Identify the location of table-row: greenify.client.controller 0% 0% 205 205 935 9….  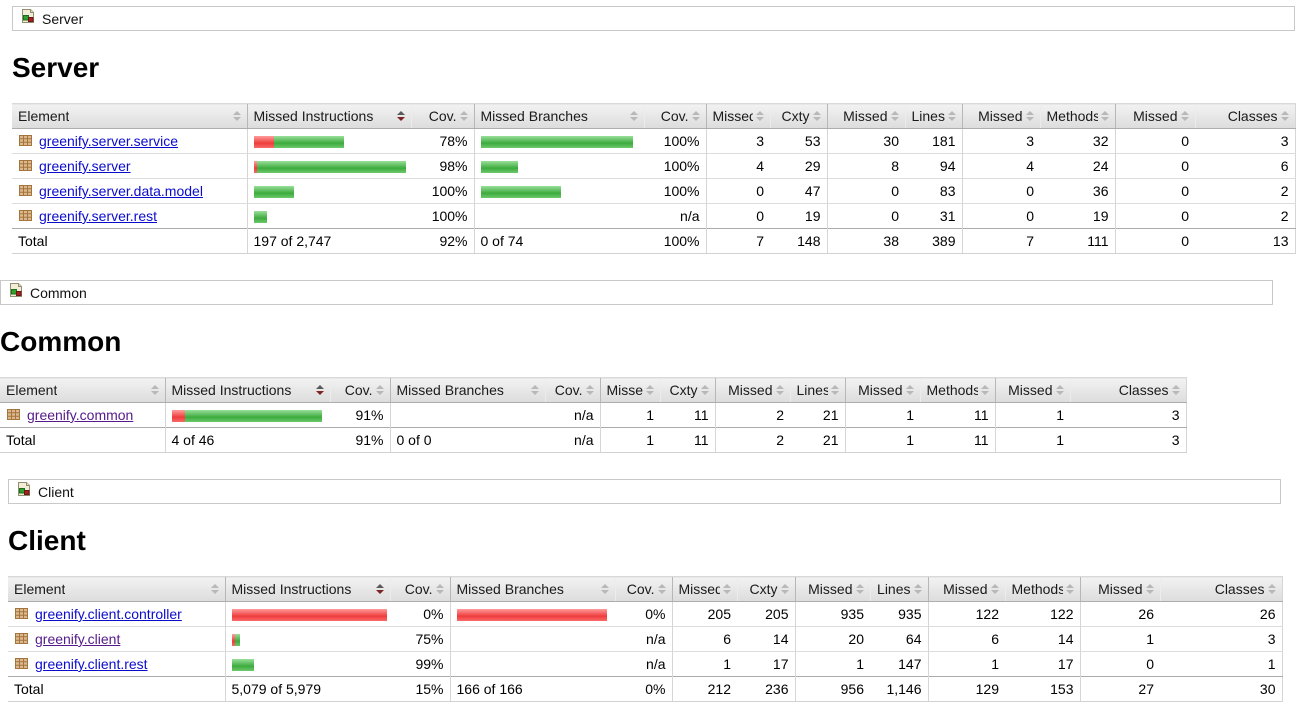
(645, 614).